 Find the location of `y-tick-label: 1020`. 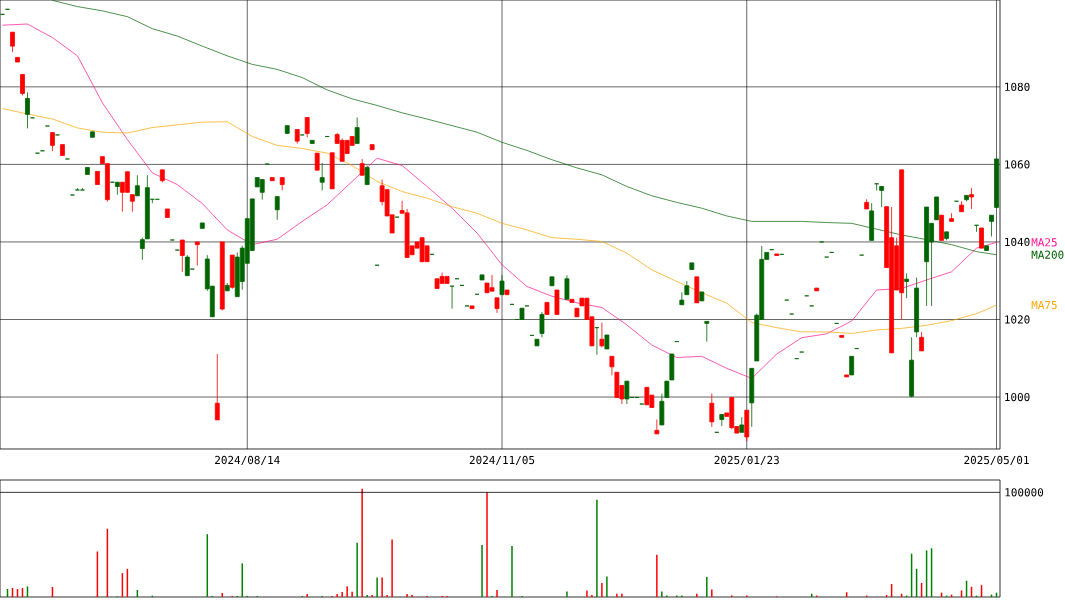

y-tick-label: 1020 is located at coordinates (1017, 319).